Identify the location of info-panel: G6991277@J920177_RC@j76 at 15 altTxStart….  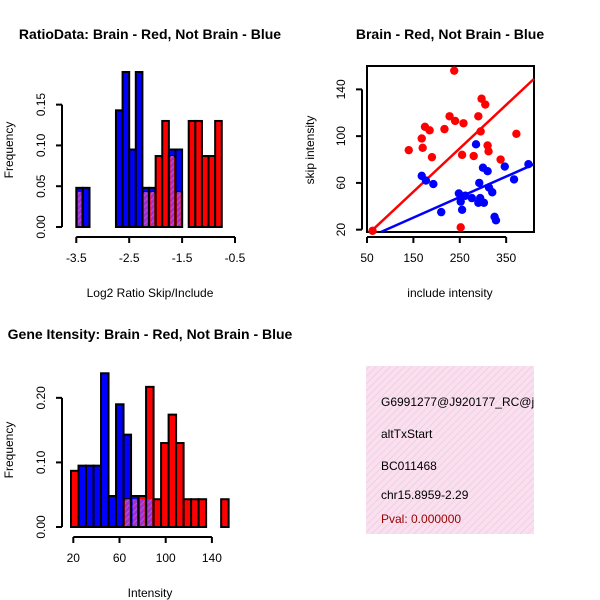
(472, 450).